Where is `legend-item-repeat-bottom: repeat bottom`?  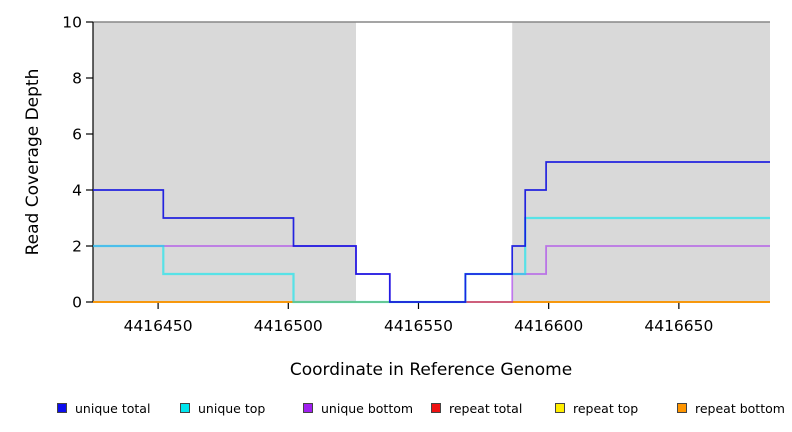
legend-item-repeat-bottom: repeat bottom is located at coordinates (731, 408).